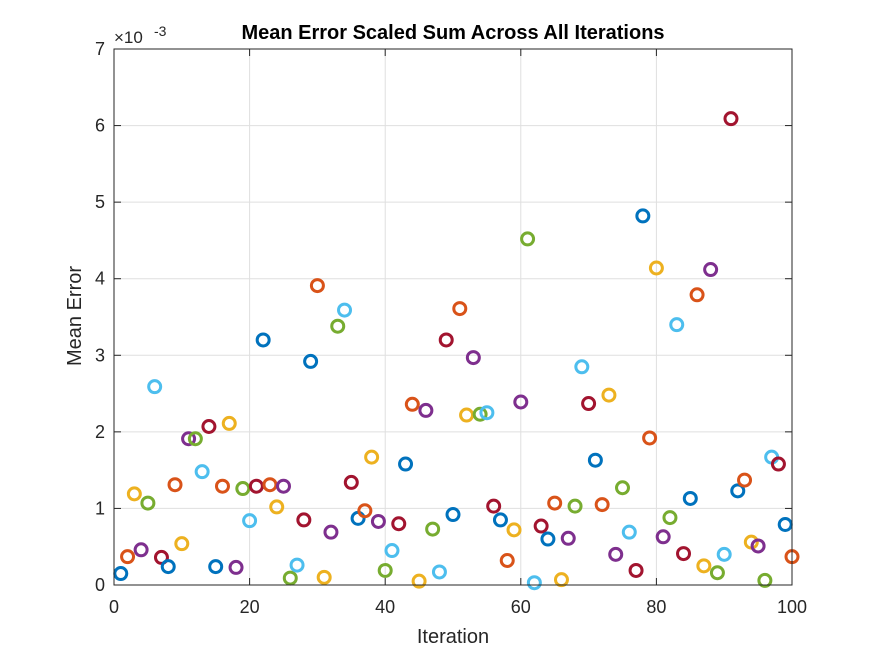 This screenshot has height=656, width=875. What do you see at coordinates (100, 508) in the screenshot?
I see `y-tick-label: 1` at bounding box center [100, 508].